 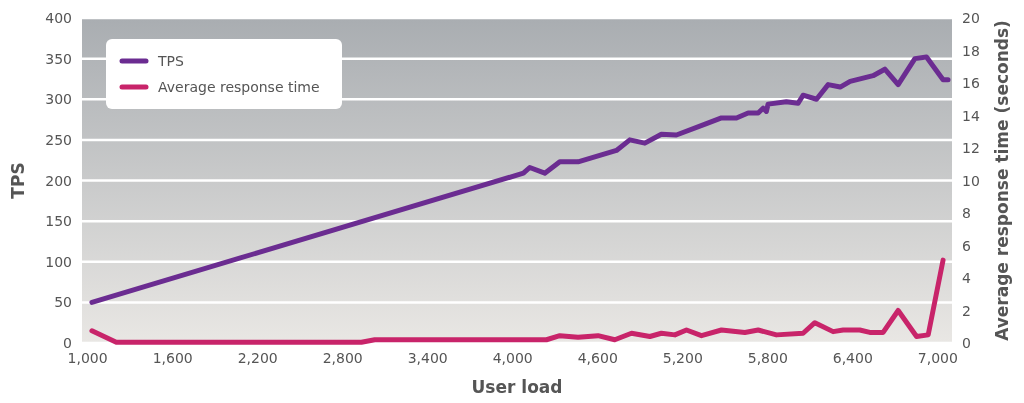 I want to click on y-axis-title: TPS, so click(x=18, y=180).